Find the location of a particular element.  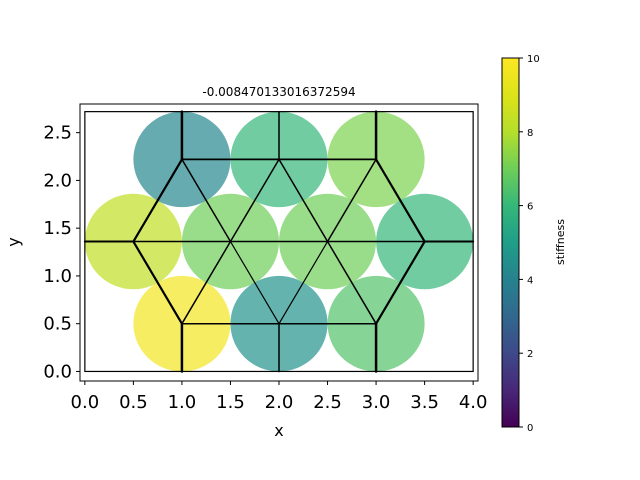

x-tick-label: 3.0 is located at coordinates (376, 402).